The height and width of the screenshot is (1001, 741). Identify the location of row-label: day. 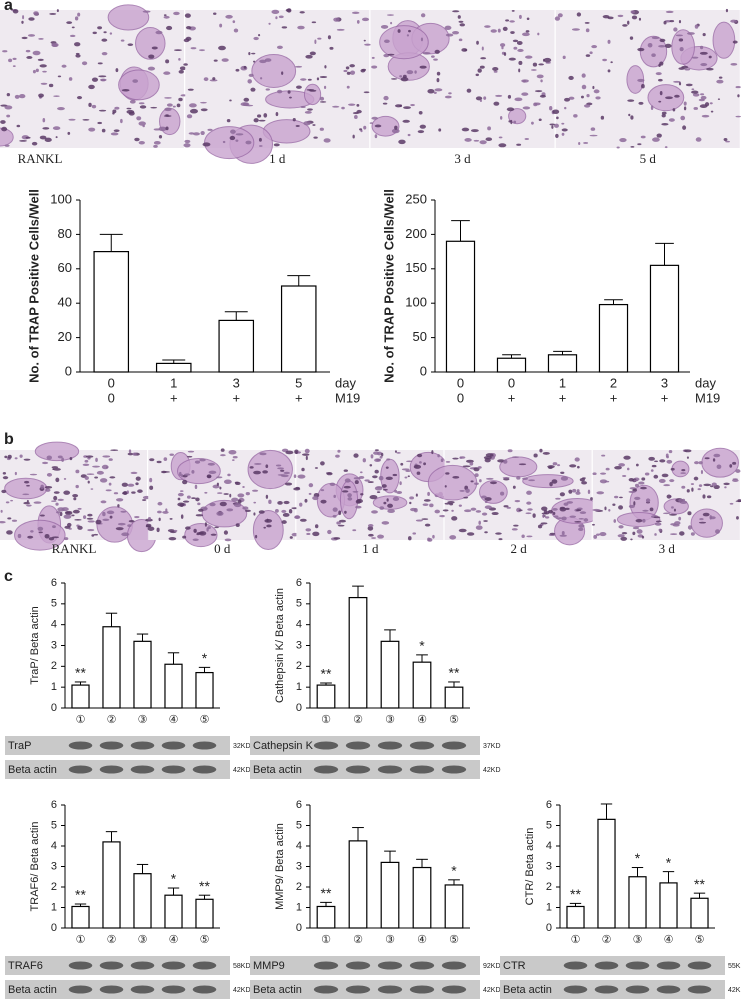
(345, 382).